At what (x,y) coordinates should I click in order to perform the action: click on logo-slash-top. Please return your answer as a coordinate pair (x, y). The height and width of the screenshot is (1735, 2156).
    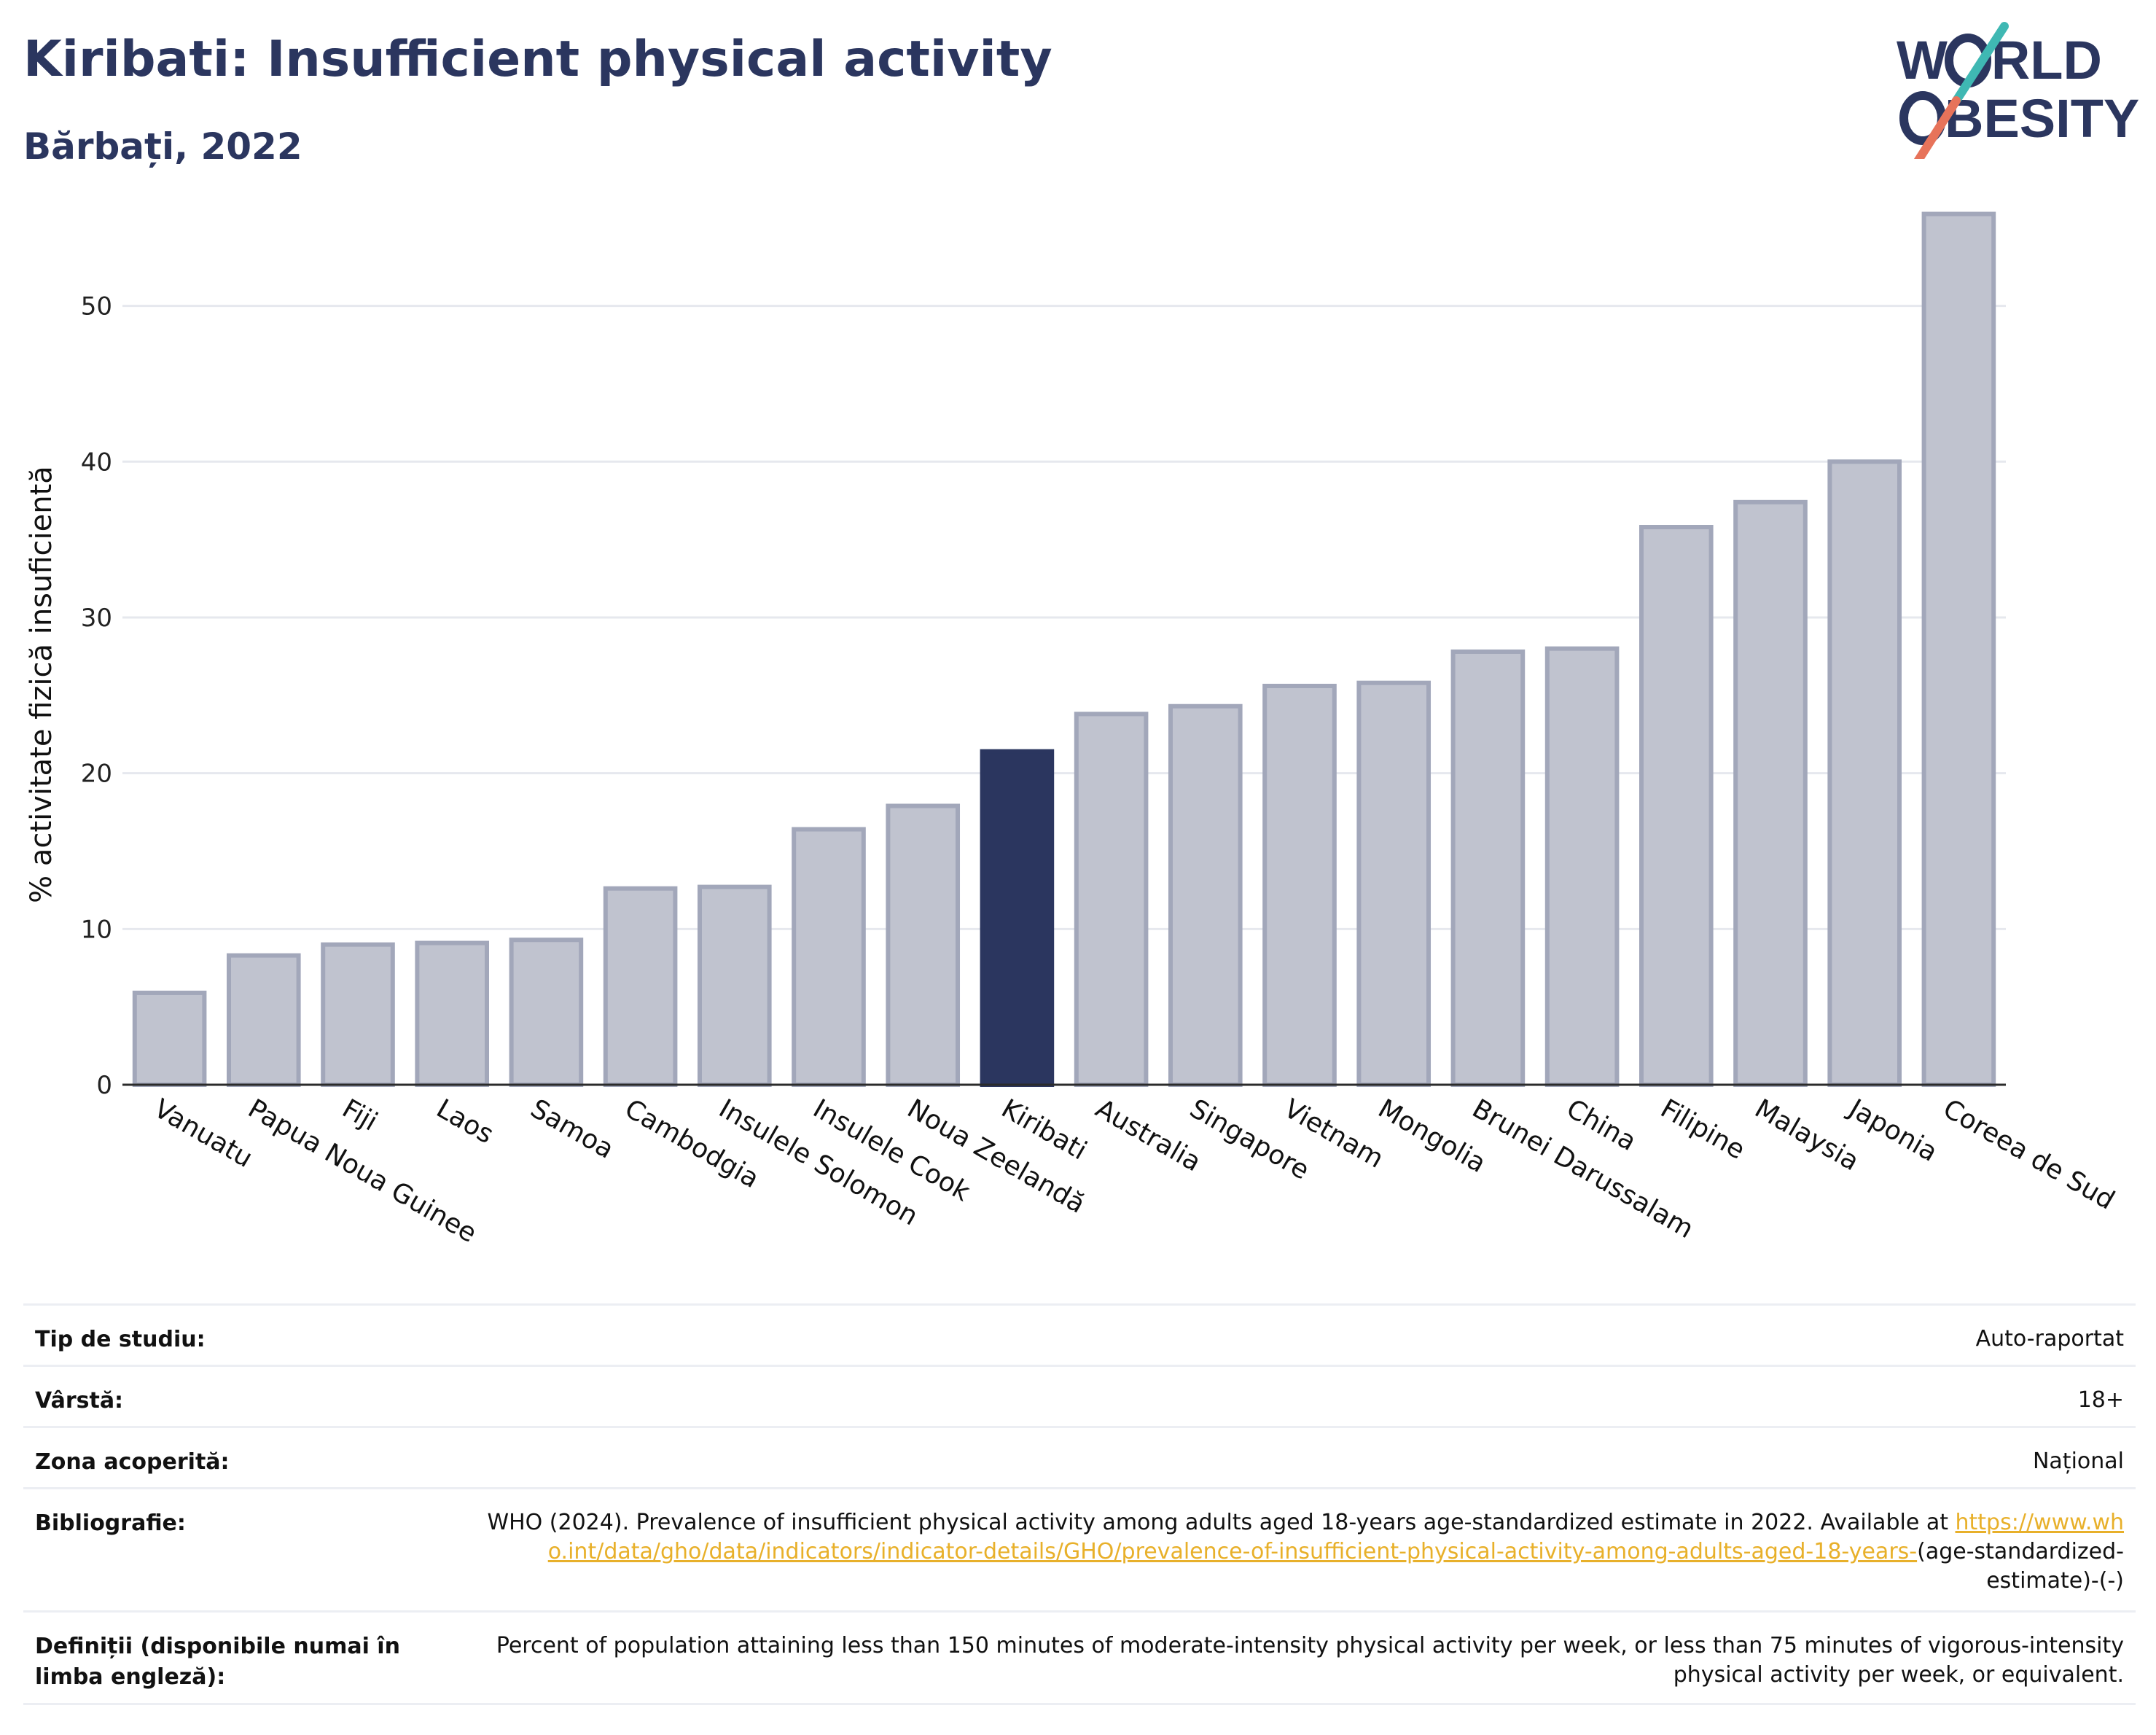
    Looking at the image, I should click on (1980, 63).